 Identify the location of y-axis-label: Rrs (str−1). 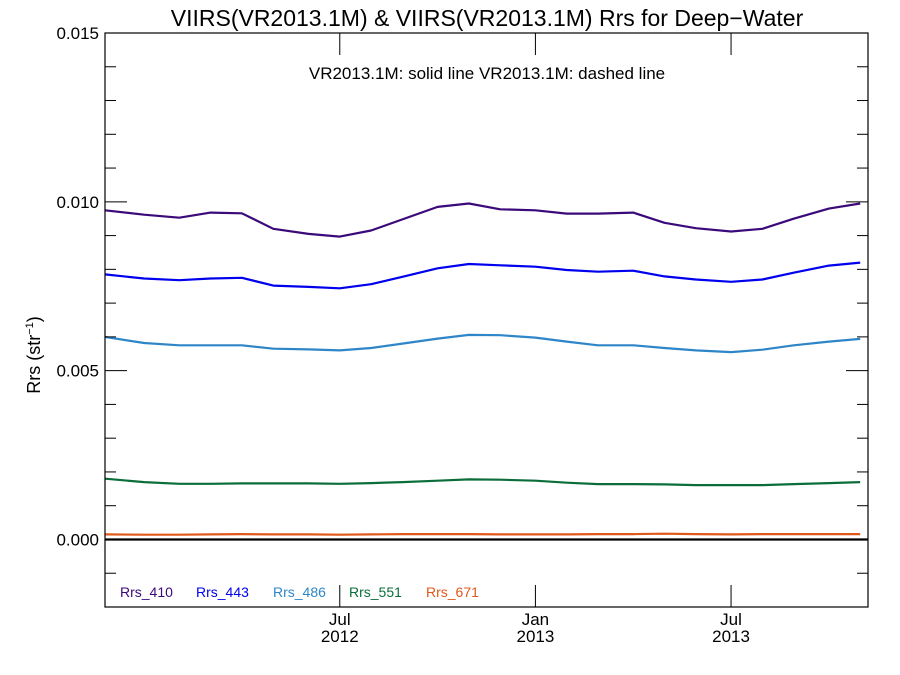
(34, 355).